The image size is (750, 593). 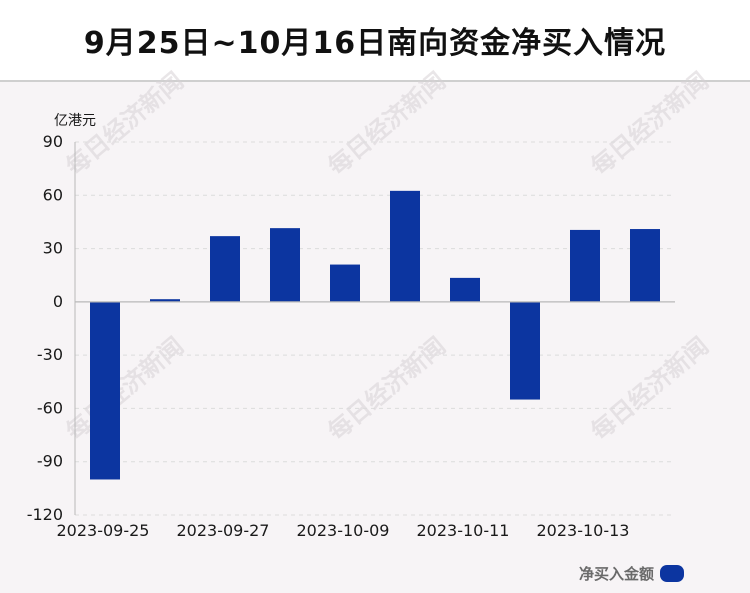 What do you see at coordinates (50, 354) in the screenshot?
I see `y-tick-label: -30` at bounding box center [50, 354].